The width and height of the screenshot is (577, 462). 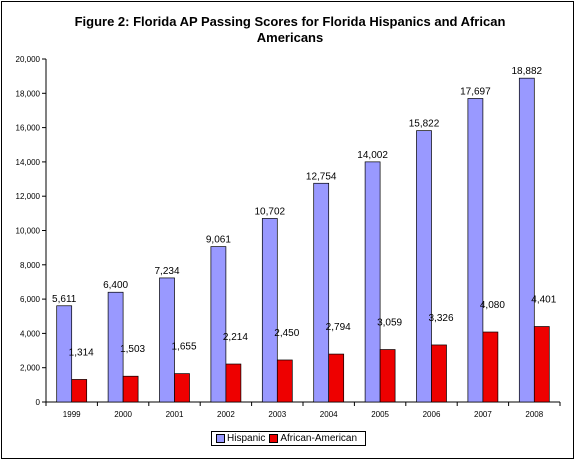 I want to click on x-tick-label: 2005, so click(x=380, y=414).